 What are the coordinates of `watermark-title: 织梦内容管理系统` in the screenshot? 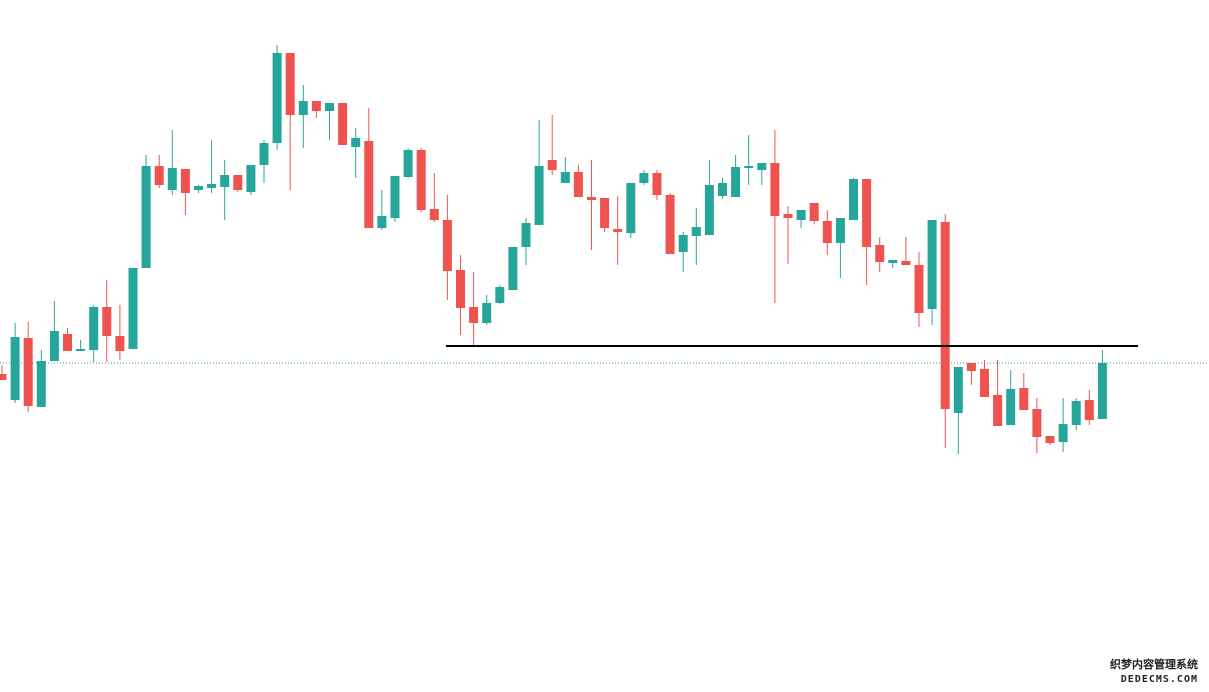 It's located at (1154, 664).